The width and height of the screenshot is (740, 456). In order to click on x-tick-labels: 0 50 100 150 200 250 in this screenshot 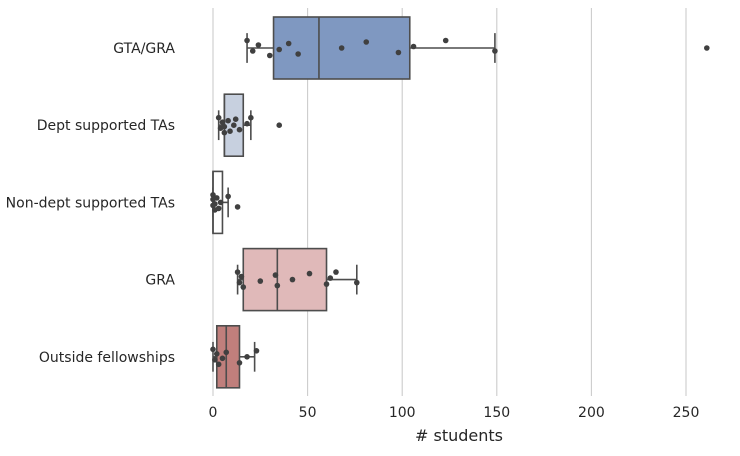, I will do `click(454, 413)`.